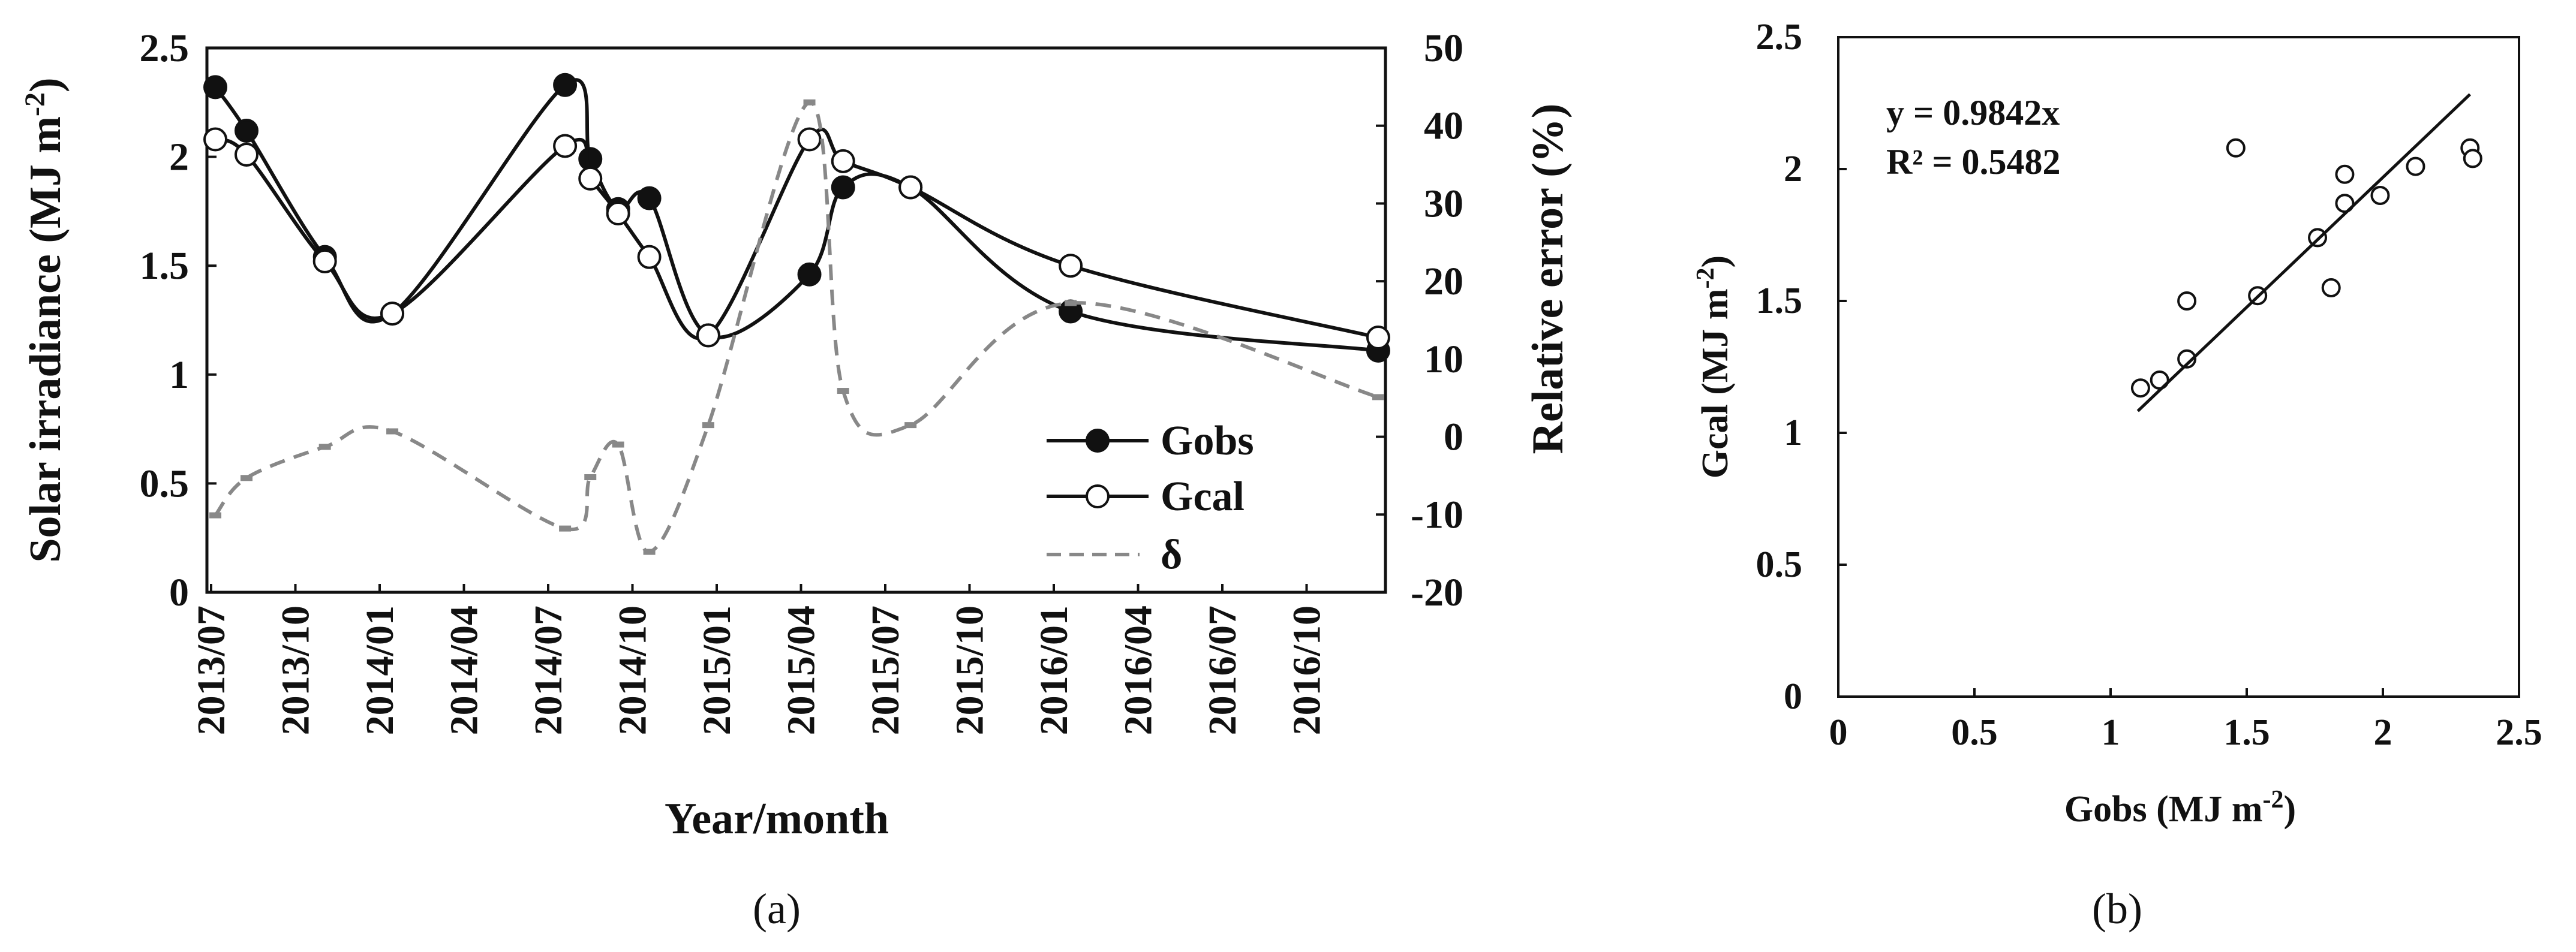 Image resolution: width=2576 pixels, height=952 pixels. What do you see at coordinates (179, 375) in the screenshot?
I see `left-tick-label: 1` at bounding box center [179, 375].